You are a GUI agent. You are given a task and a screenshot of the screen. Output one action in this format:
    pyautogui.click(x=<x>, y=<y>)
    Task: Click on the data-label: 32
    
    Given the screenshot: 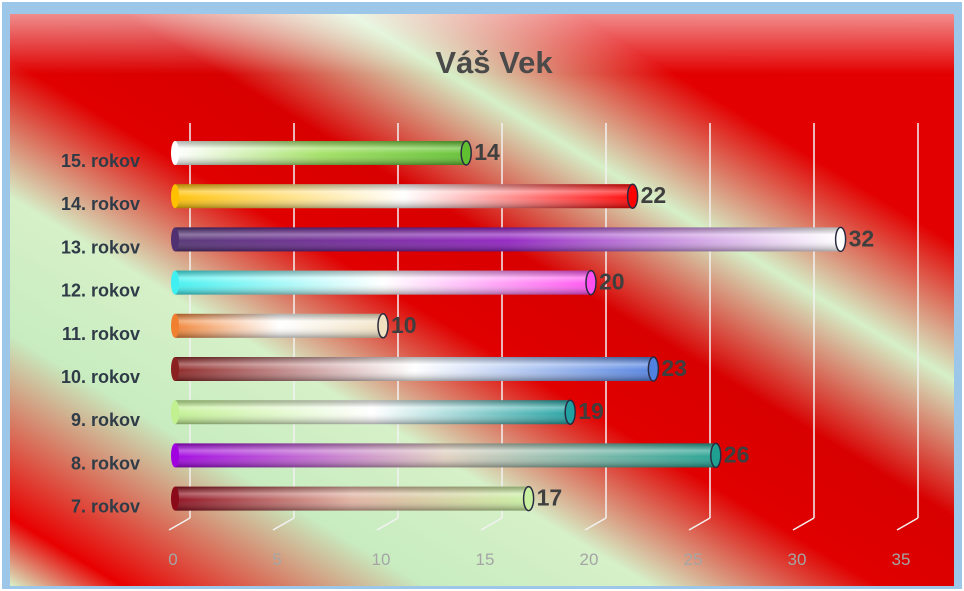 What is the action you would take?
    pyautogui.click(x=862, y=238)
    